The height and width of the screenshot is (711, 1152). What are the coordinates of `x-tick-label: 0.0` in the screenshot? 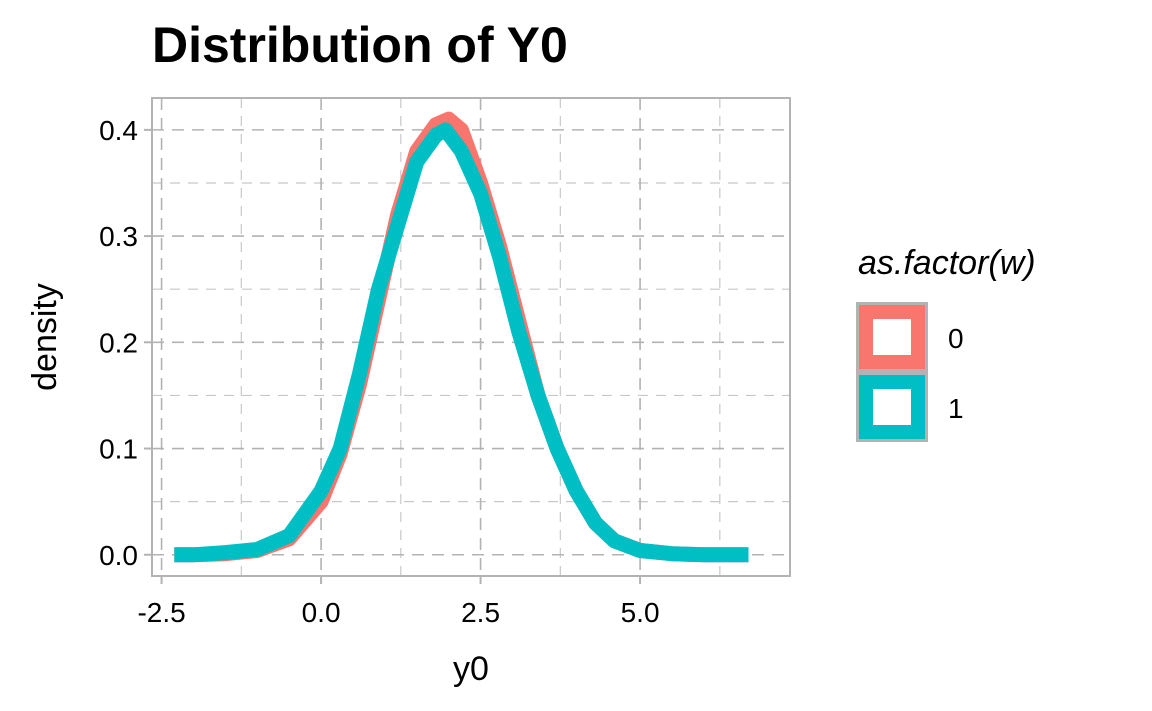 It's located at (321, 612).